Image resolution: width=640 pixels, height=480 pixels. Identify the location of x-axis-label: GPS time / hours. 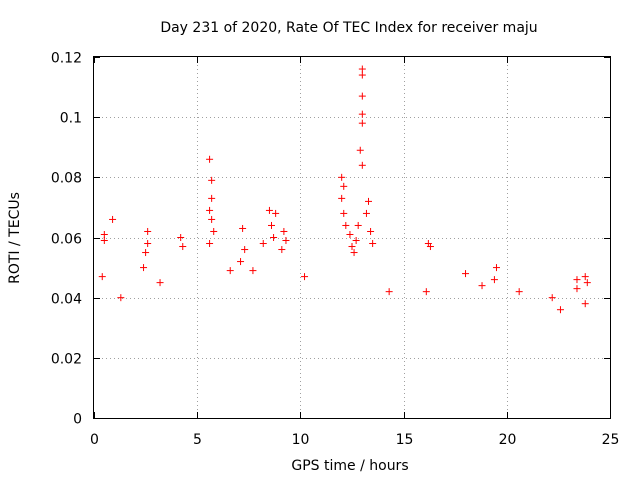
(349, 466).